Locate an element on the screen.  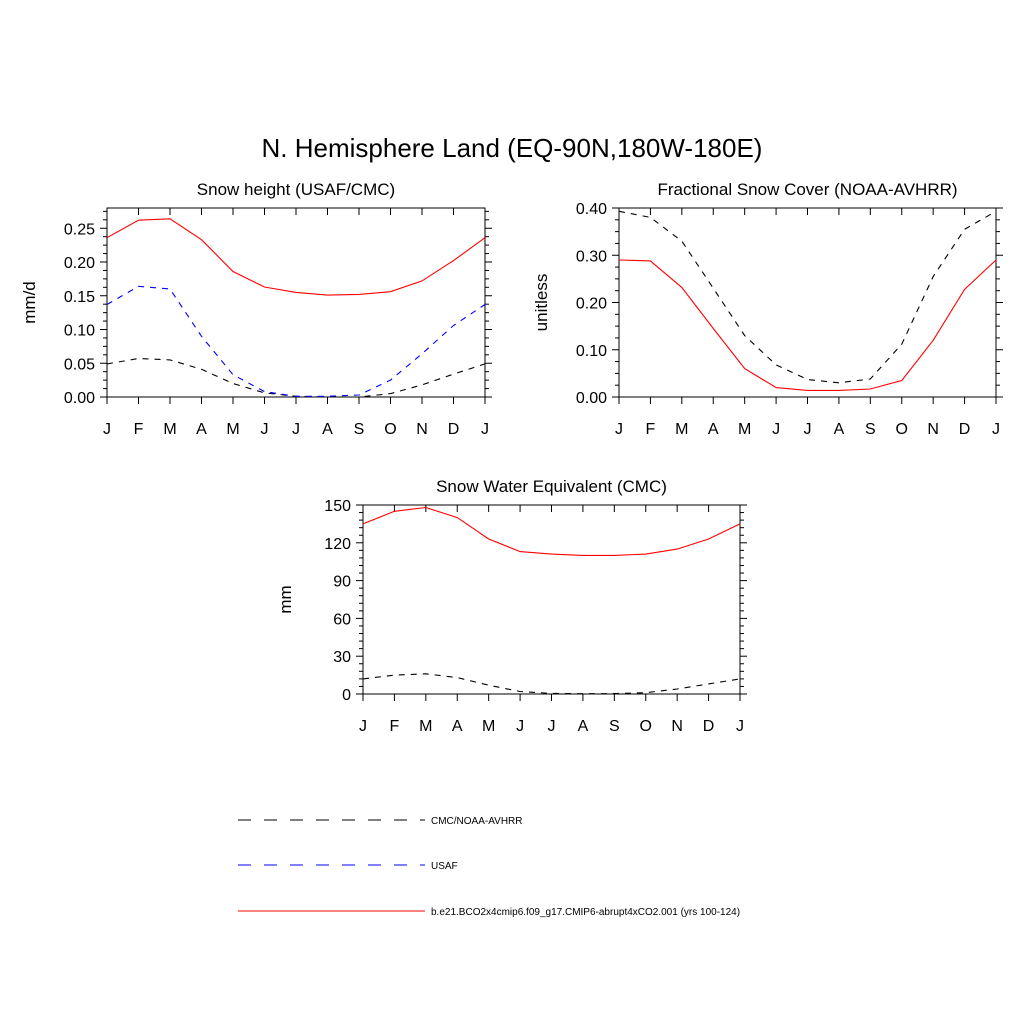
y-tick-label: 0.40 is located at coordinates (591, 209).